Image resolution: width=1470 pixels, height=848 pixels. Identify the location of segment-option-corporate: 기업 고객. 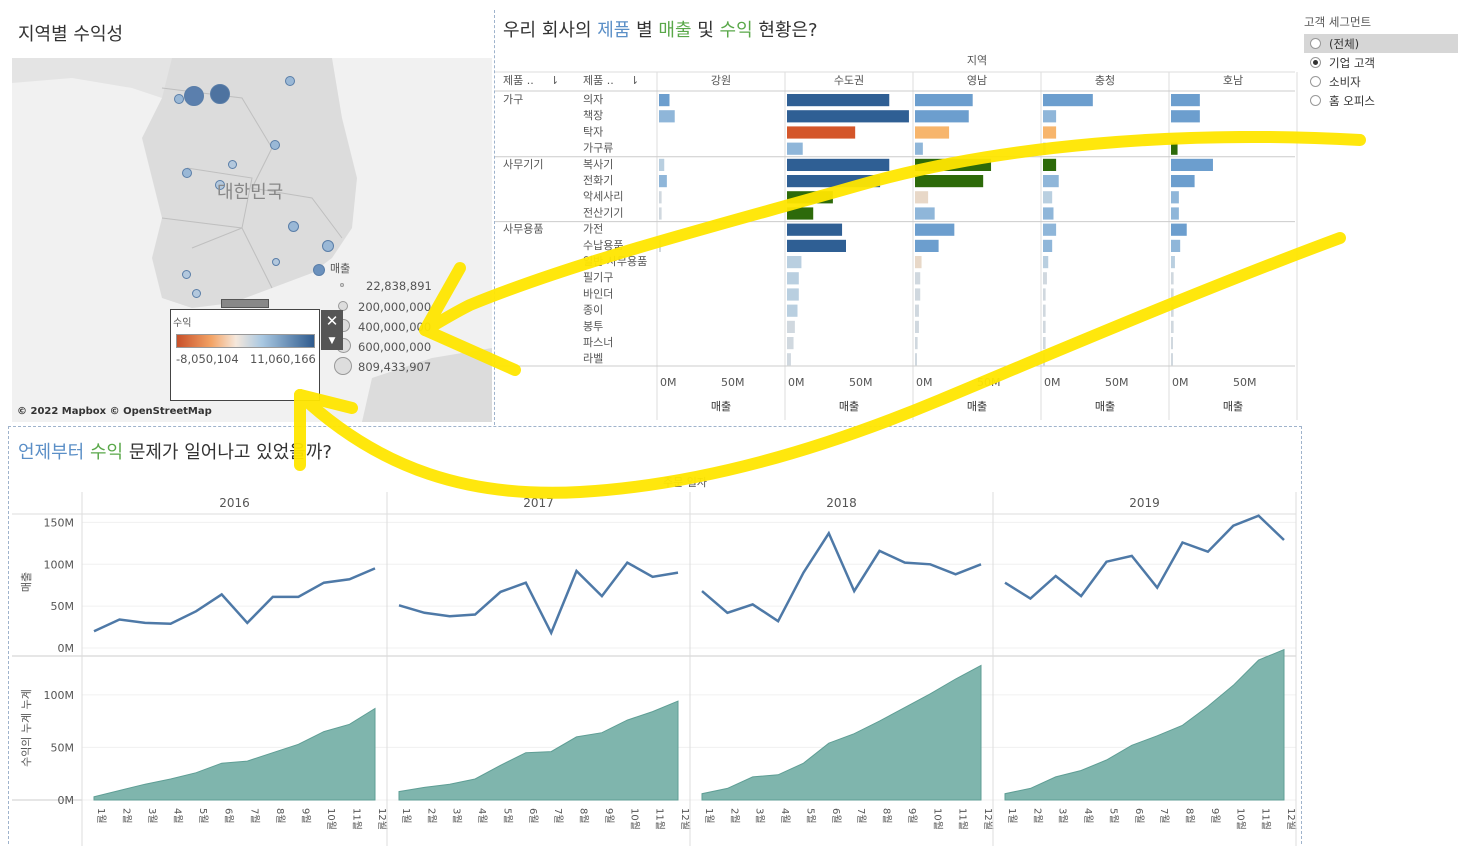
(1381, 62).